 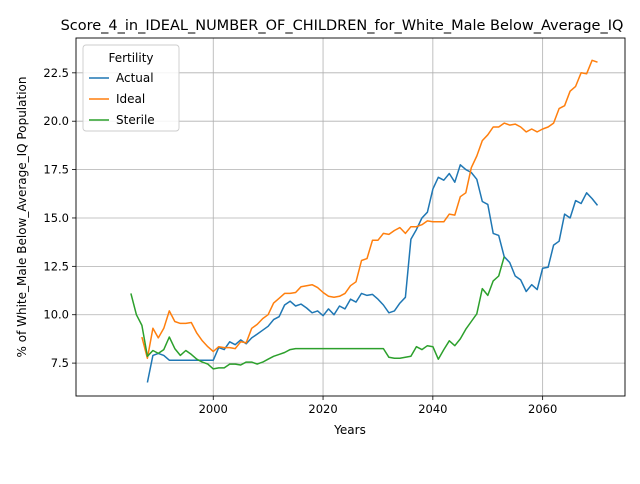 I want to click on y-tick-label: 10.0, so click(x=56, y=315).